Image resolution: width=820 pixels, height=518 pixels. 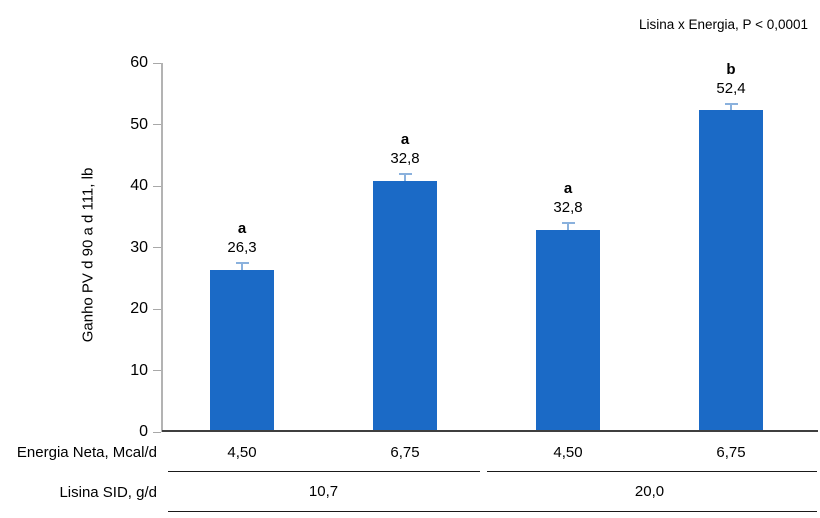 I want to click on bar-value-label: 26,3, so click(x=242, y=248).